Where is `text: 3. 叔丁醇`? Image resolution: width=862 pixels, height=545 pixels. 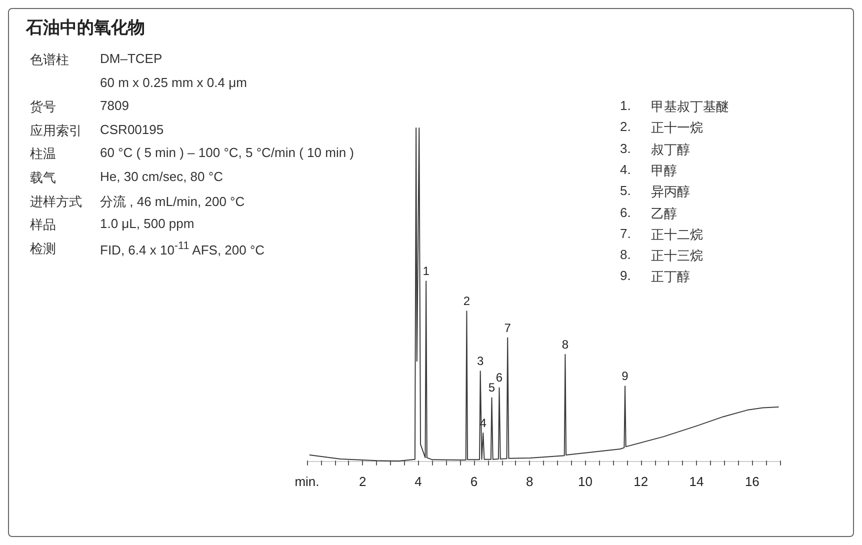 text: 3. 叔丁醇 is located at coordinates (655, 148).